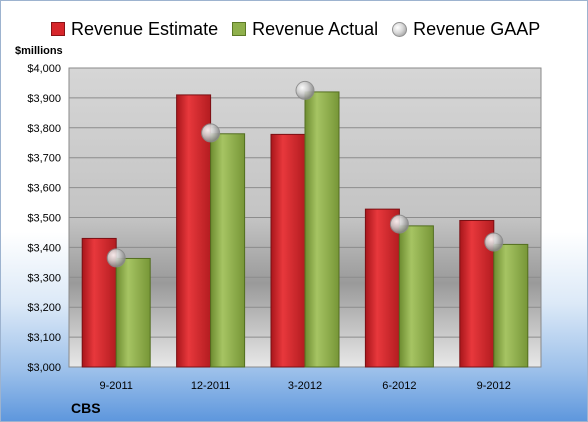  I want to click on legend-swatch-gaap, so click(400, 29).